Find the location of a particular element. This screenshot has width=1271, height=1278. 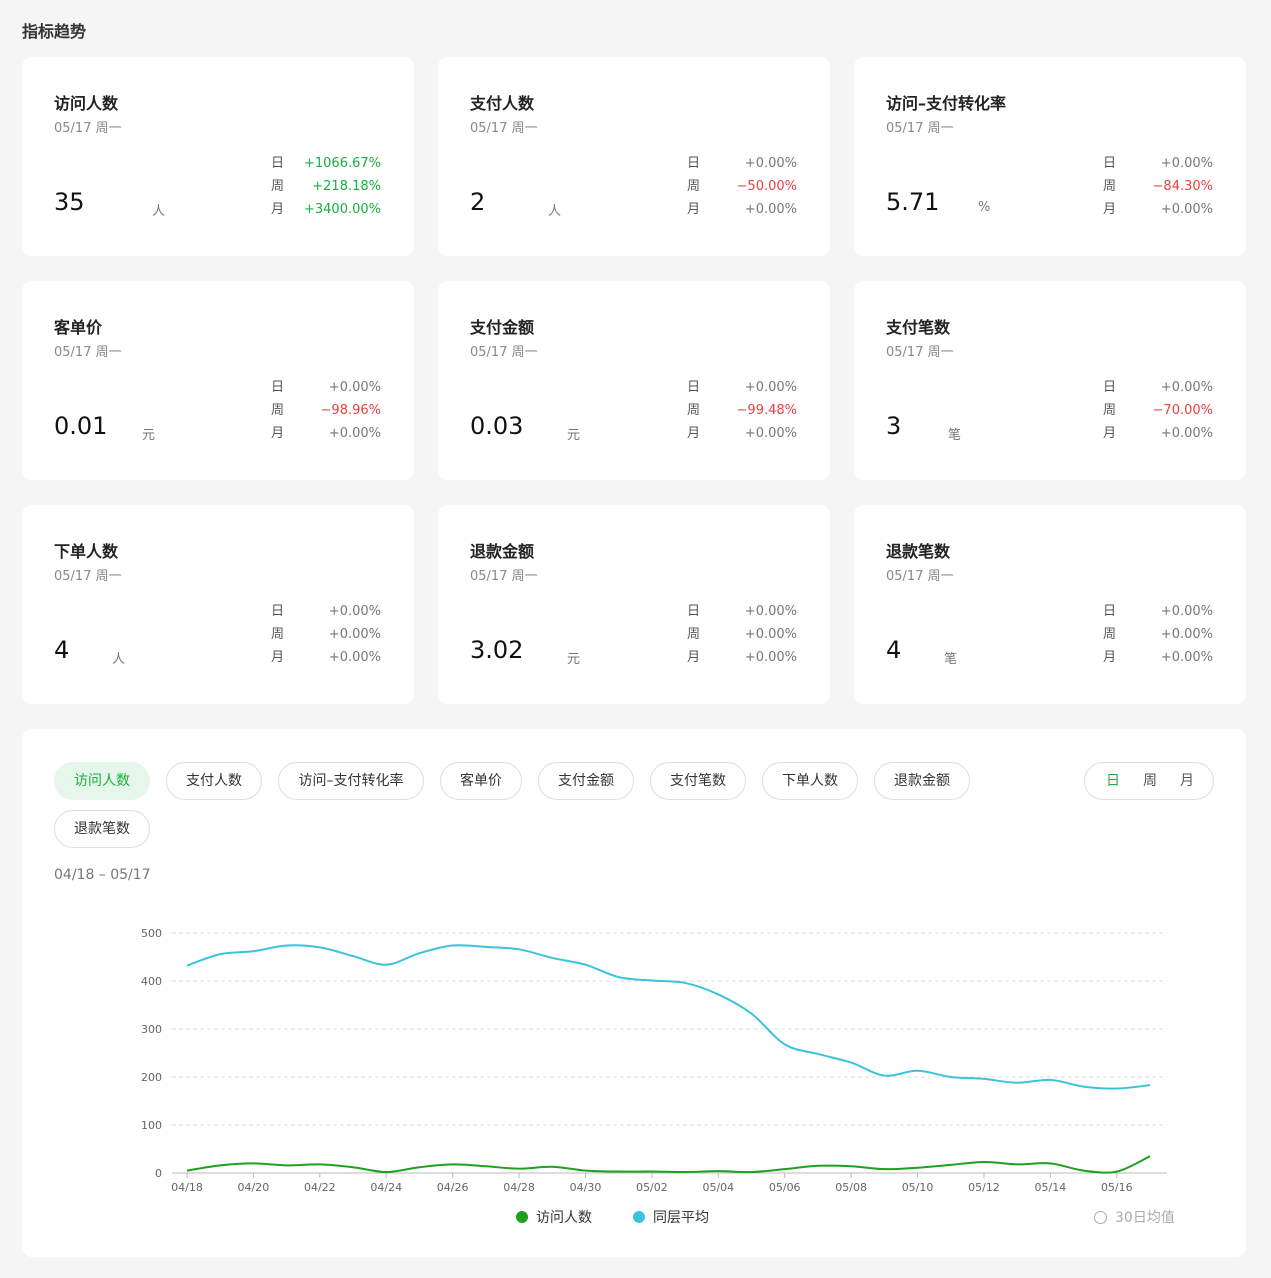

card-title: 客单价 is located at coordinates (78, 327).